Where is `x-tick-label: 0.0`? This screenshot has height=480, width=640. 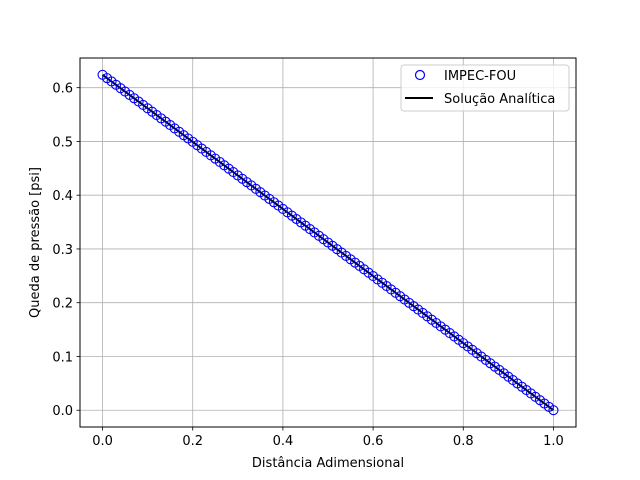 x-tick-label: 0.0 is located at coordinates (102, 441).